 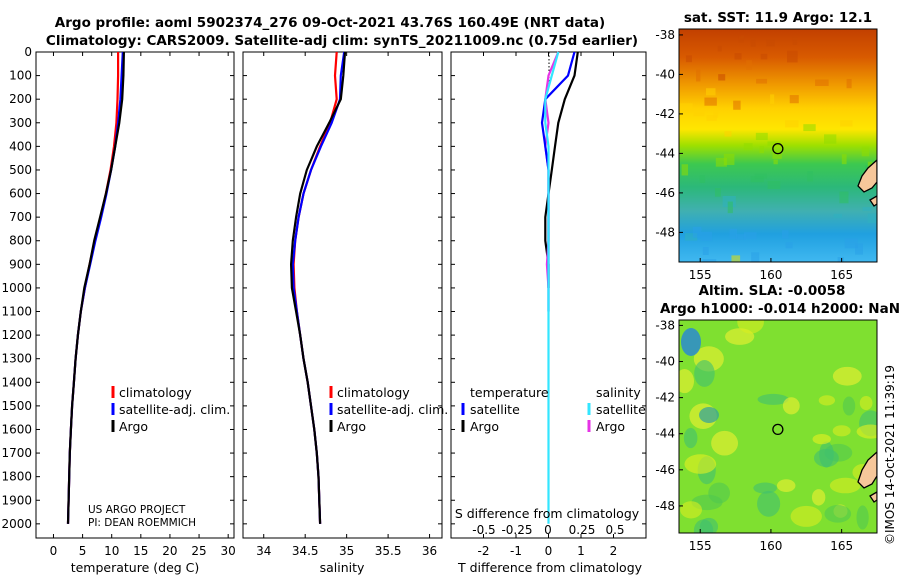 What do you see at coordinates (665, 434) in the screenshot?
I see `map-y-tick-label: -44` at bounding box center [665, 434].